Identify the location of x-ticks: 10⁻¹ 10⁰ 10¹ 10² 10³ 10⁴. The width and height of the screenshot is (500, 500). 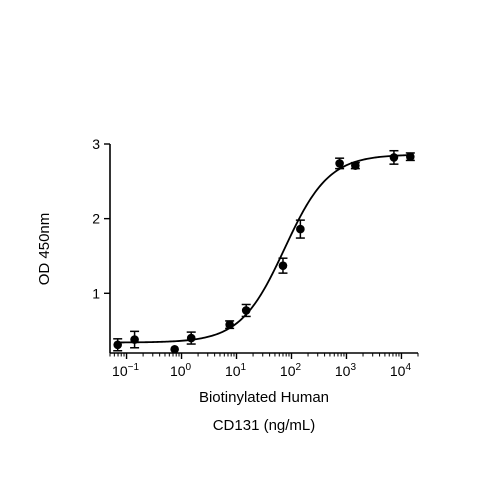
(264, 366).